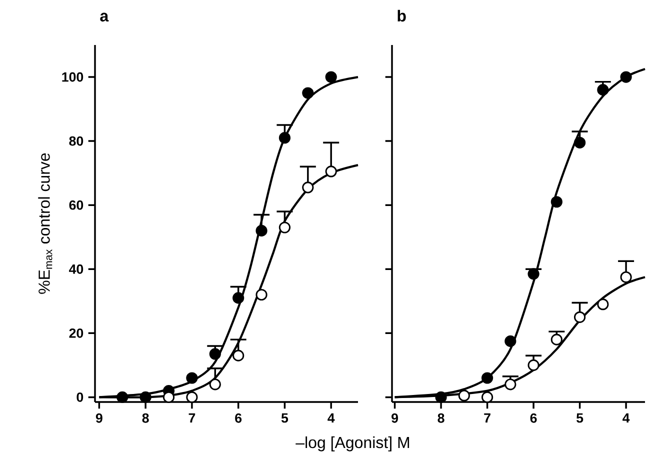 Image resolution: width=649 pixels, height=465 pixels. I want to click on y-tick-label: 20, so click(76, 333).